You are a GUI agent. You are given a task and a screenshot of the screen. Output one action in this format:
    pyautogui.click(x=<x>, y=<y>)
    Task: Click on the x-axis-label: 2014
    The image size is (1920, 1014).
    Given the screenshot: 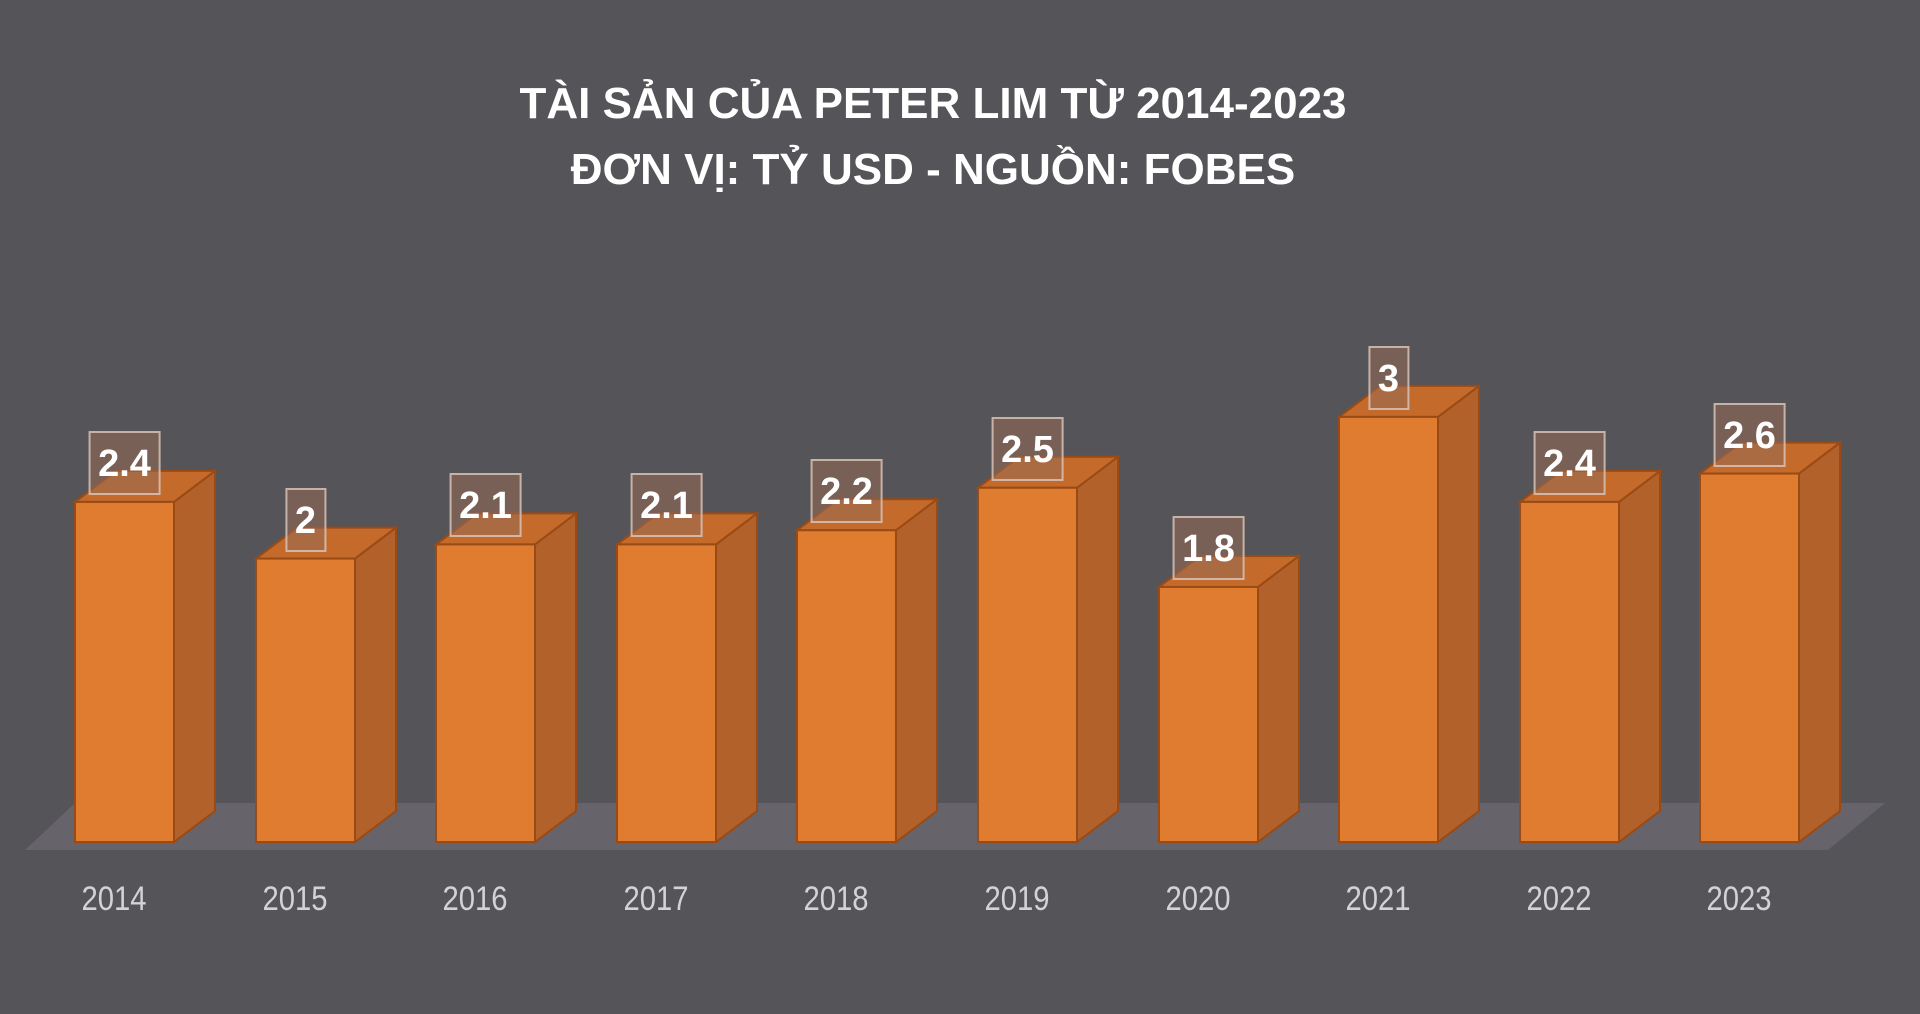 What is the action you would take?
    pyautogui.click(x=114, y=899)
    